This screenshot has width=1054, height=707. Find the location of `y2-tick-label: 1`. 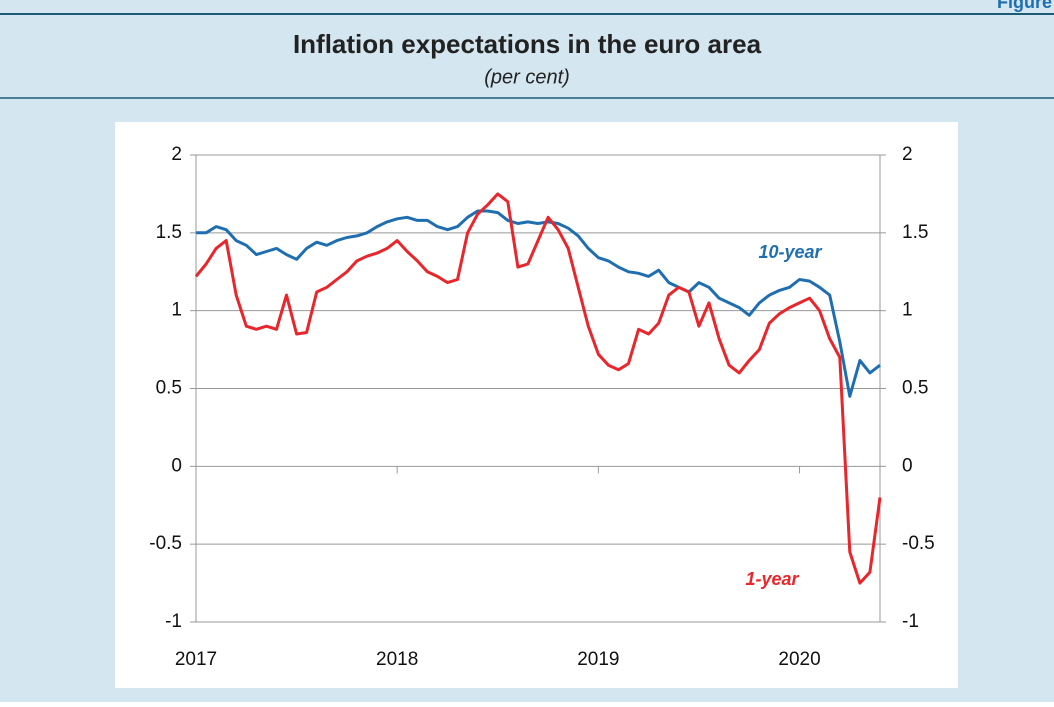

y2-tick-label: 1 is located at coordinates (907, 310).